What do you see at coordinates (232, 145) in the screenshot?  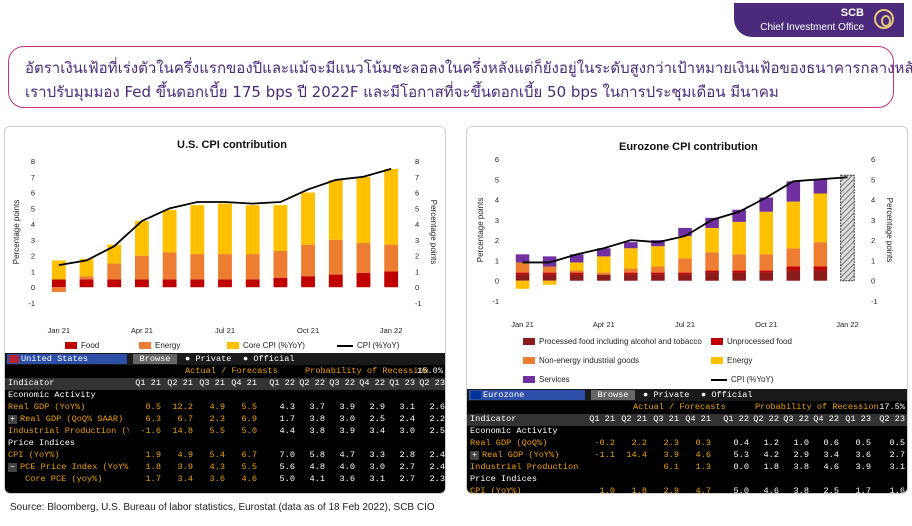 I see `us-chart-title: U.S. CPI contribution` at bounding box center [232, 145].